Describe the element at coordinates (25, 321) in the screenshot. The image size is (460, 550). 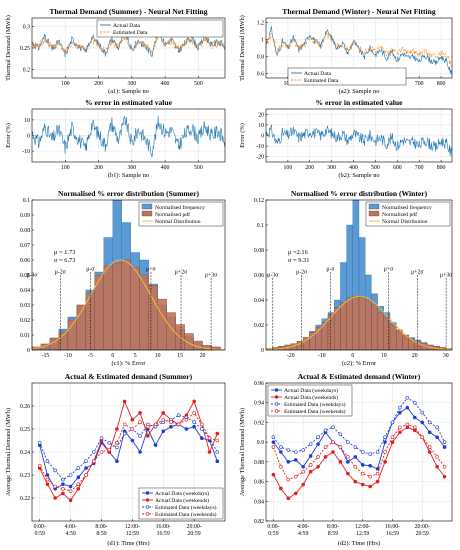
I see `y-tick-label: 0.02` at that location.